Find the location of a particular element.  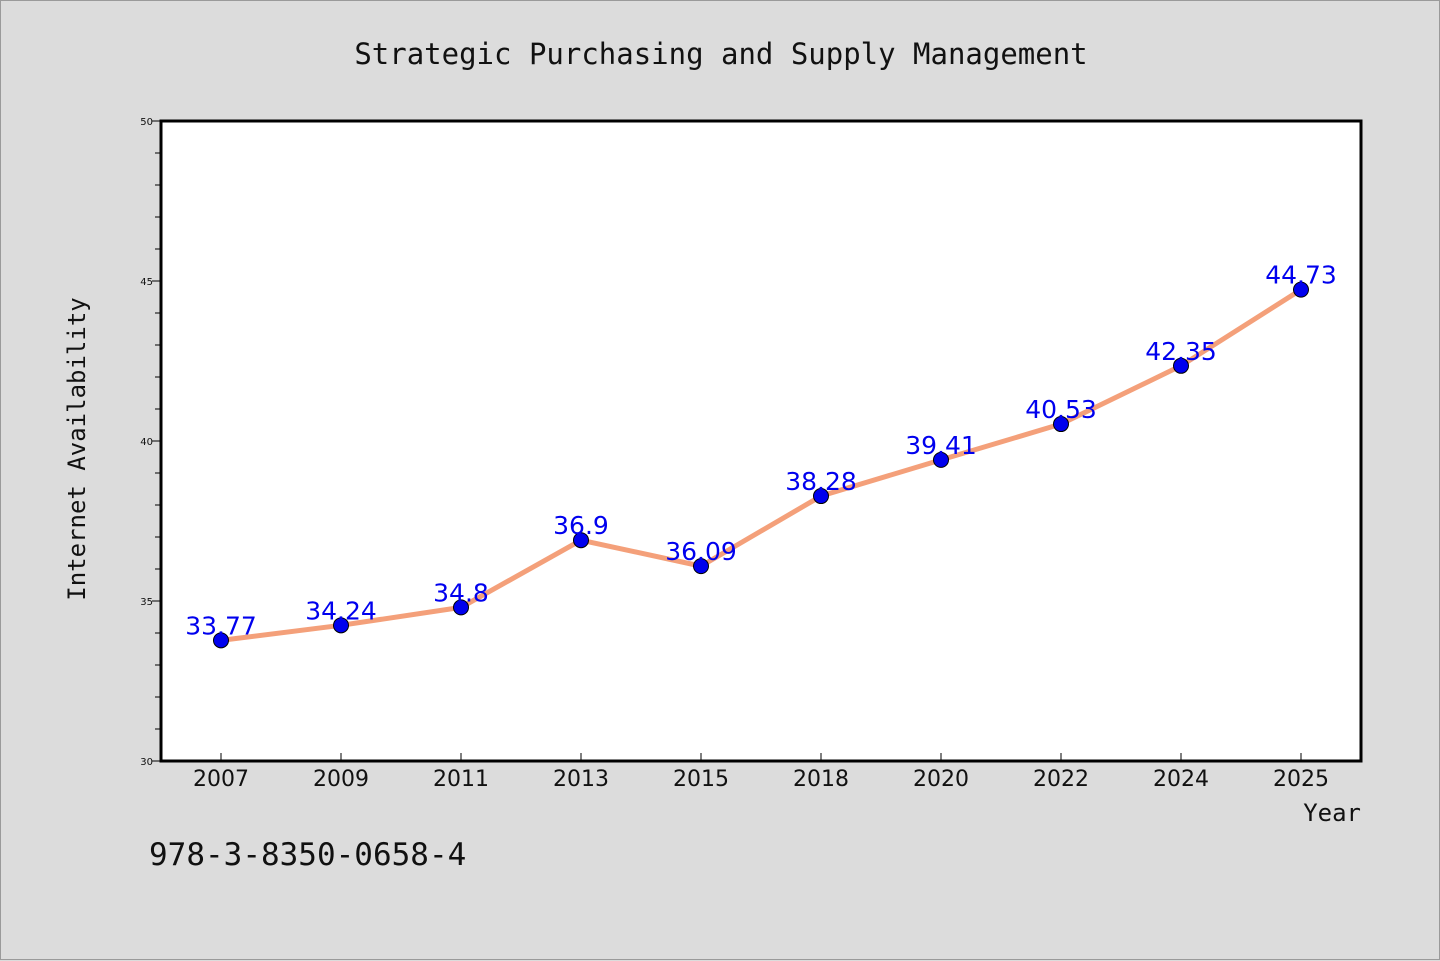

data-label: 36.09 is located at coordinates (701, 551).